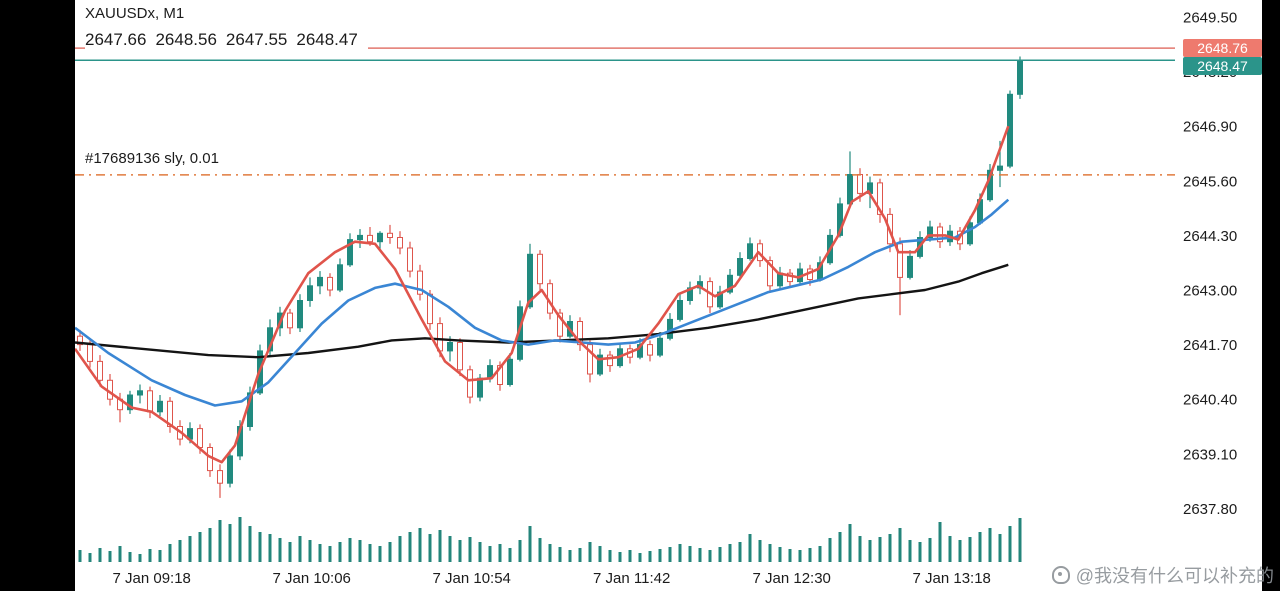  What do you see at coordinates (1210, 454) in the screenshot?
I see `y-axis-label: 2639.10` at bounding box center [1210, 454].